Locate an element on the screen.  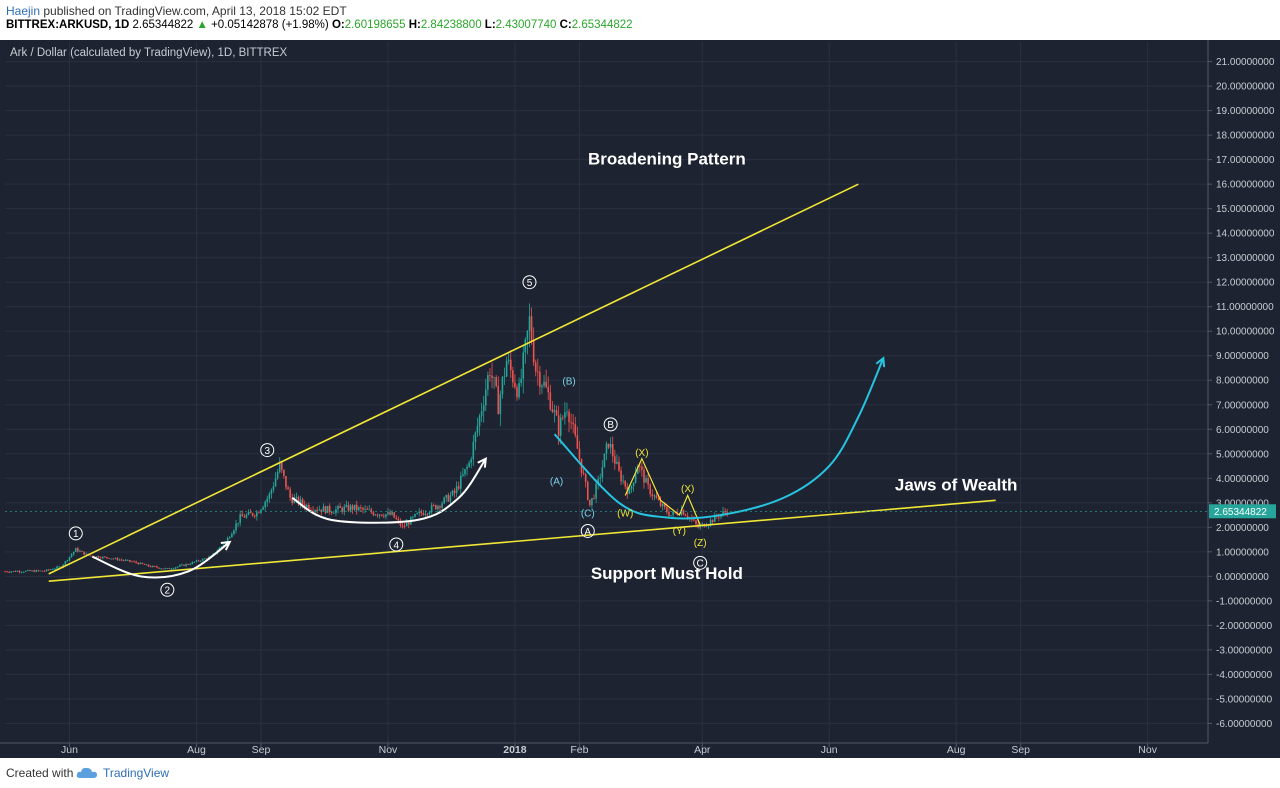
last-price-tag: 2.65344822 is located at coordinates (640, 511).